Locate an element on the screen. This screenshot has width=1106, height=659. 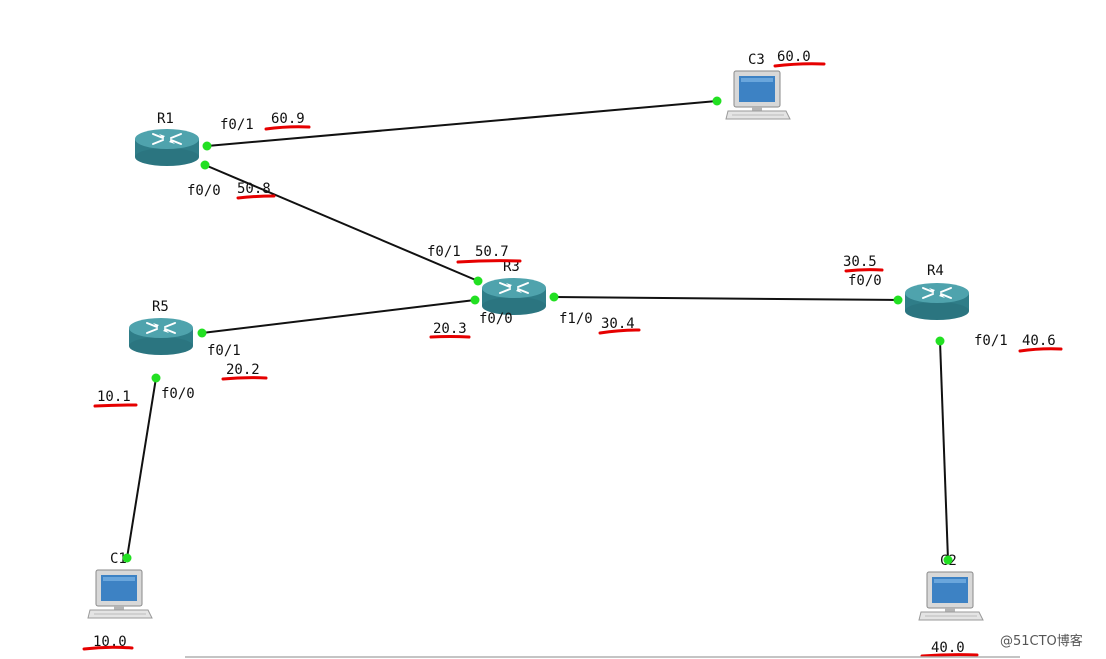
address-annotation-c3: 60.0 is located at coordinates (799, 58).